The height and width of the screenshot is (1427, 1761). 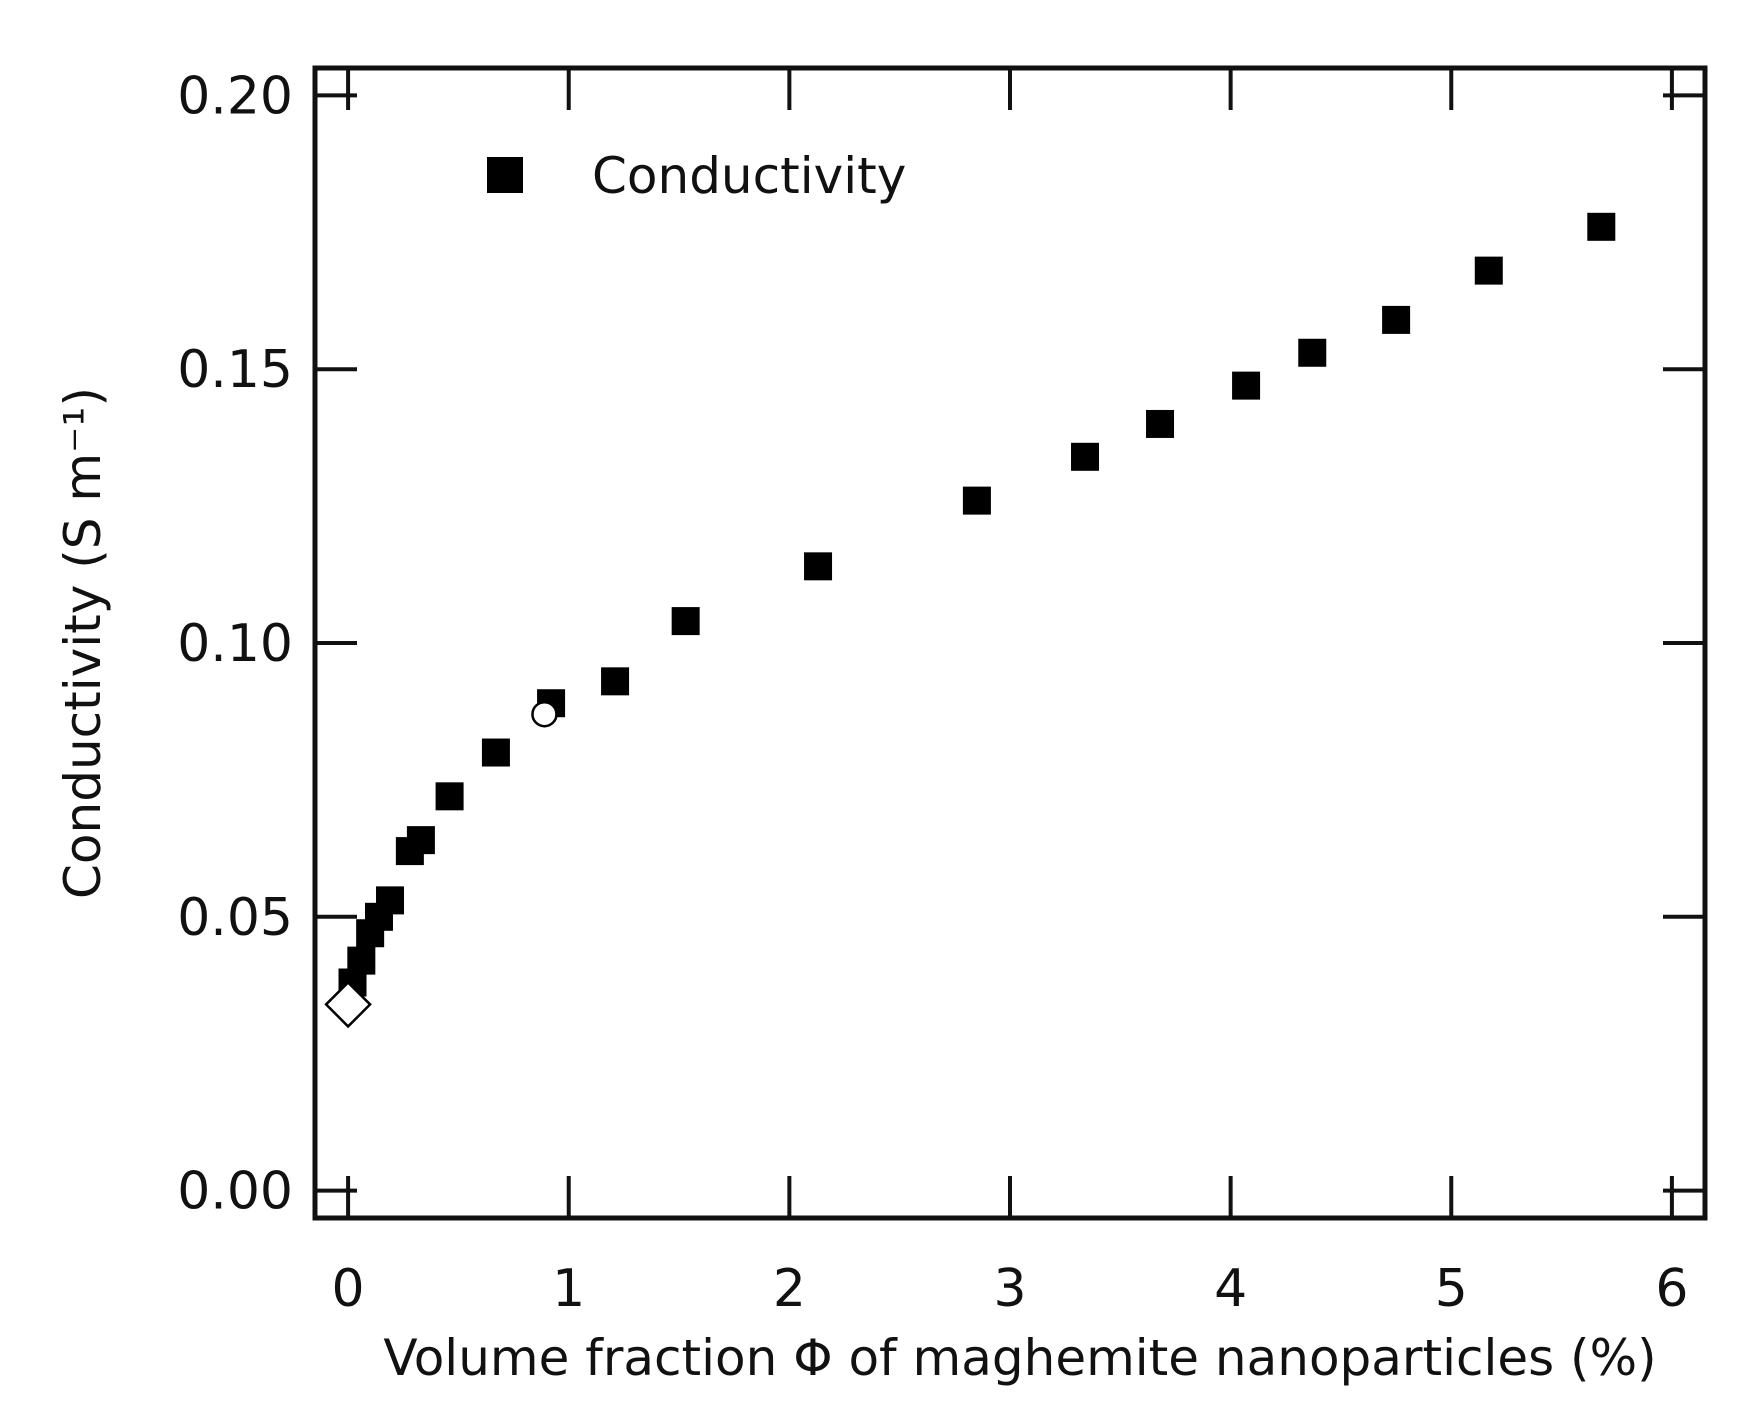 What do you see at coordinates (1009, 1289) in the screenshot?
I see `x-tick-label: 3` at bounding box center [1009, 1289].